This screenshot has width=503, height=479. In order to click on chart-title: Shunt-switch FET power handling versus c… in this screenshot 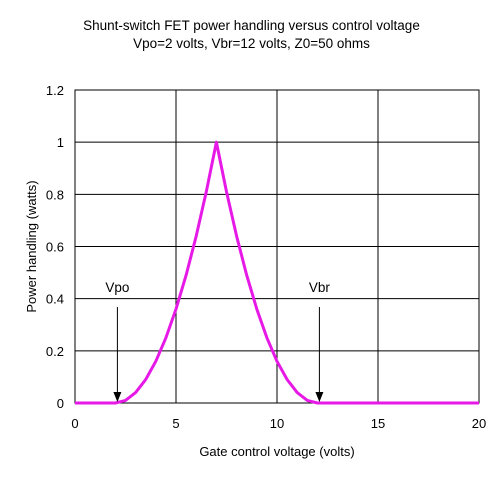, I will do `click(251, 25)`.